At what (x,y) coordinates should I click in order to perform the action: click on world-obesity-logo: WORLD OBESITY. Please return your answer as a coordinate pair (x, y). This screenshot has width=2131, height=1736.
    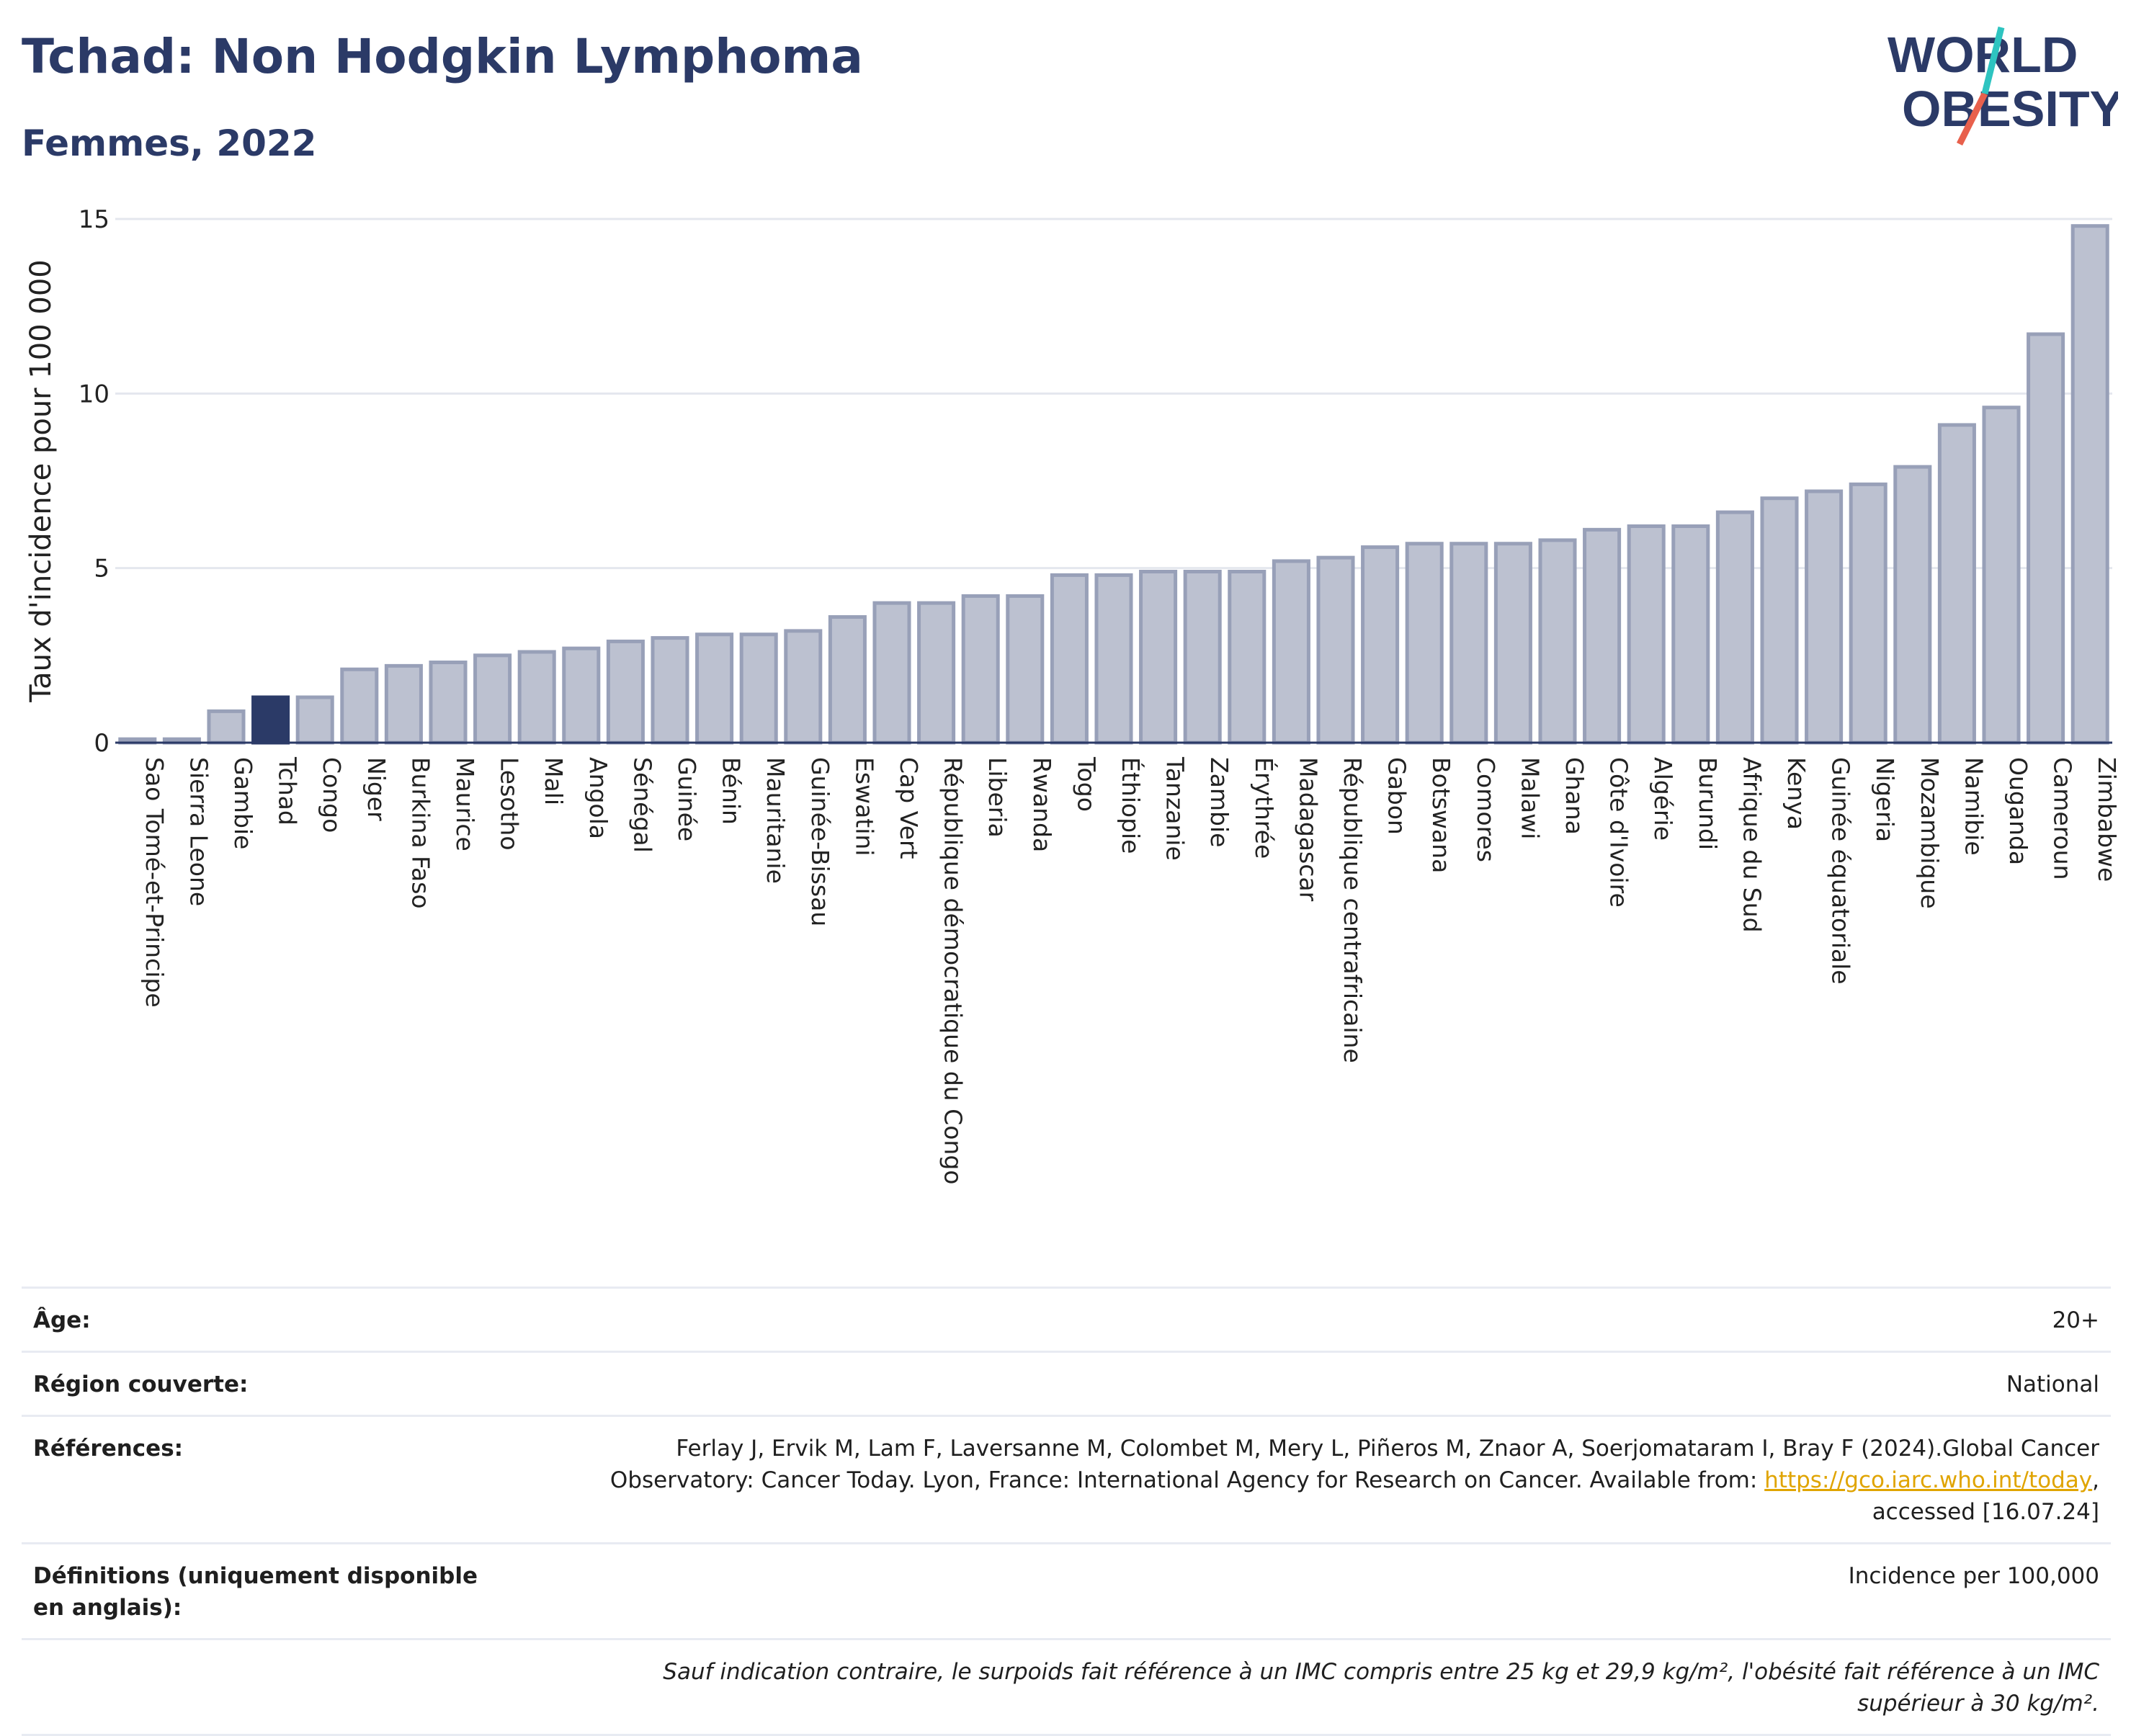
    Looking at the image, I should click on (2003, 86).